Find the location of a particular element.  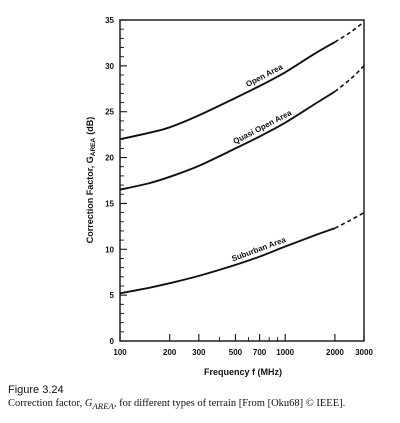

caption-symbol: G is located at coordinates (88, 403).